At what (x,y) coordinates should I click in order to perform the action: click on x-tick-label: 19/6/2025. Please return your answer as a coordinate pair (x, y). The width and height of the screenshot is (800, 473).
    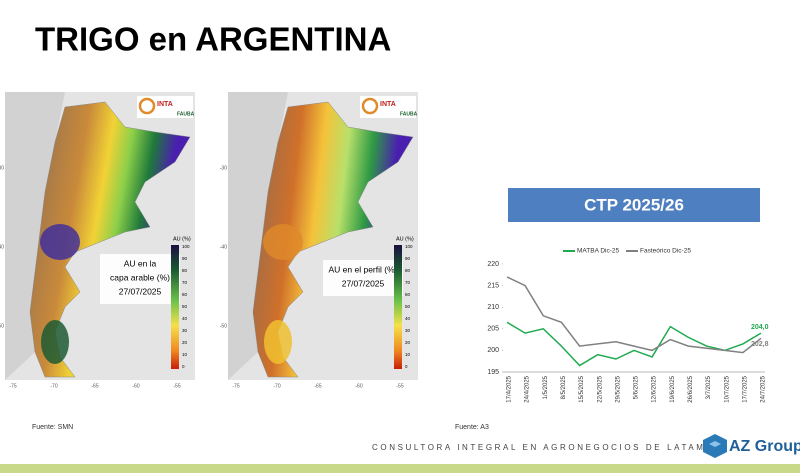
    Looking at the image, I should click on (673, 388).